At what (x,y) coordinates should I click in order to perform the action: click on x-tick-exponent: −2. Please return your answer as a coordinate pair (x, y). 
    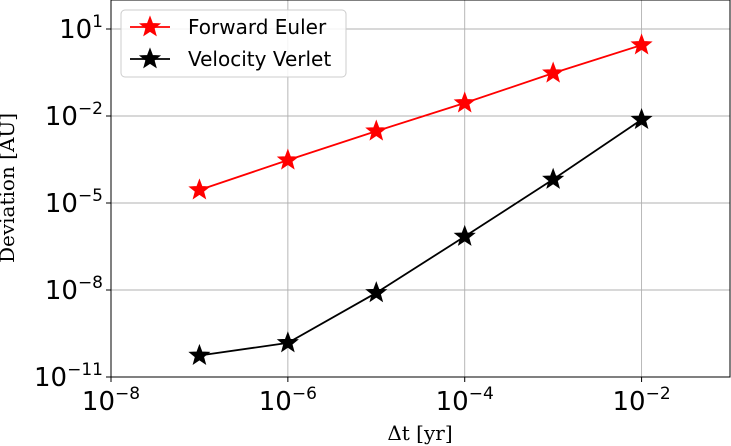
    Looking at the image, I should click on (658, 394).